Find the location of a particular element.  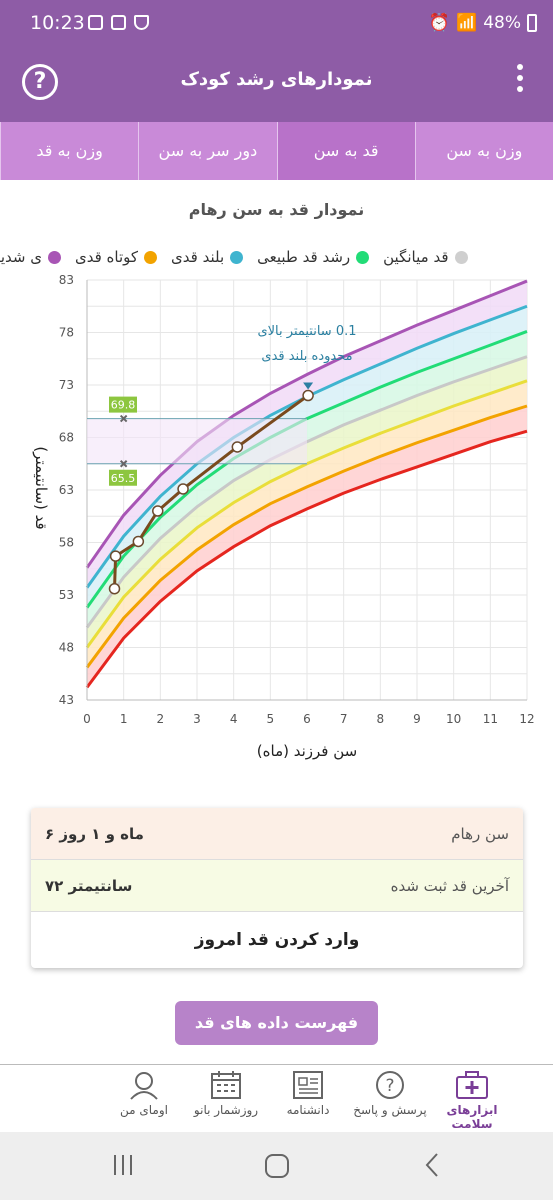

y-tick-label: 83 is located at coordinates (66, 280).